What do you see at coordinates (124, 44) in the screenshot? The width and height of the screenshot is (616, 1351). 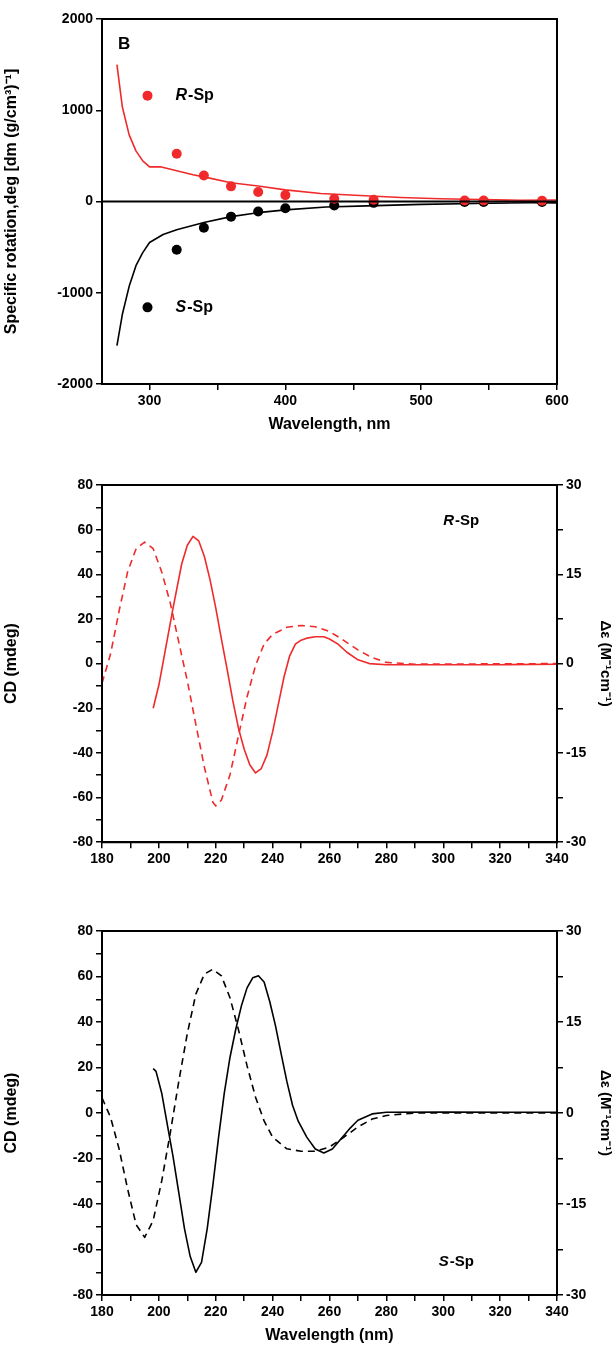 I see `annotation: B` at bounding box center [124, 44].